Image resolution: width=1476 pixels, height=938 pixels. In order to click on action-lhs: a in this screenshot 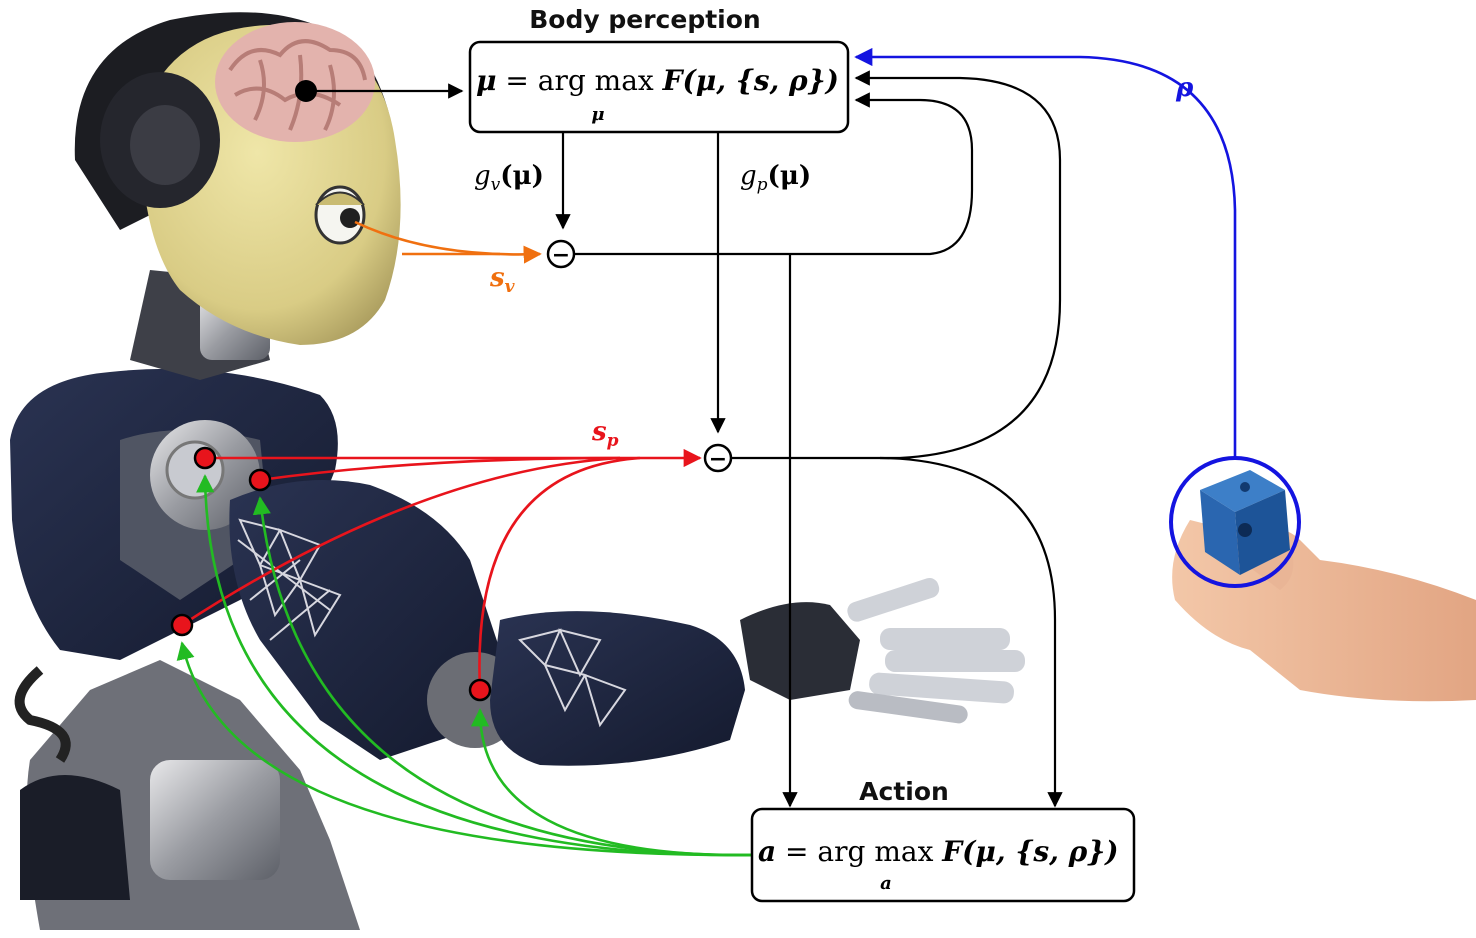, I will do `click(767, 851)`.